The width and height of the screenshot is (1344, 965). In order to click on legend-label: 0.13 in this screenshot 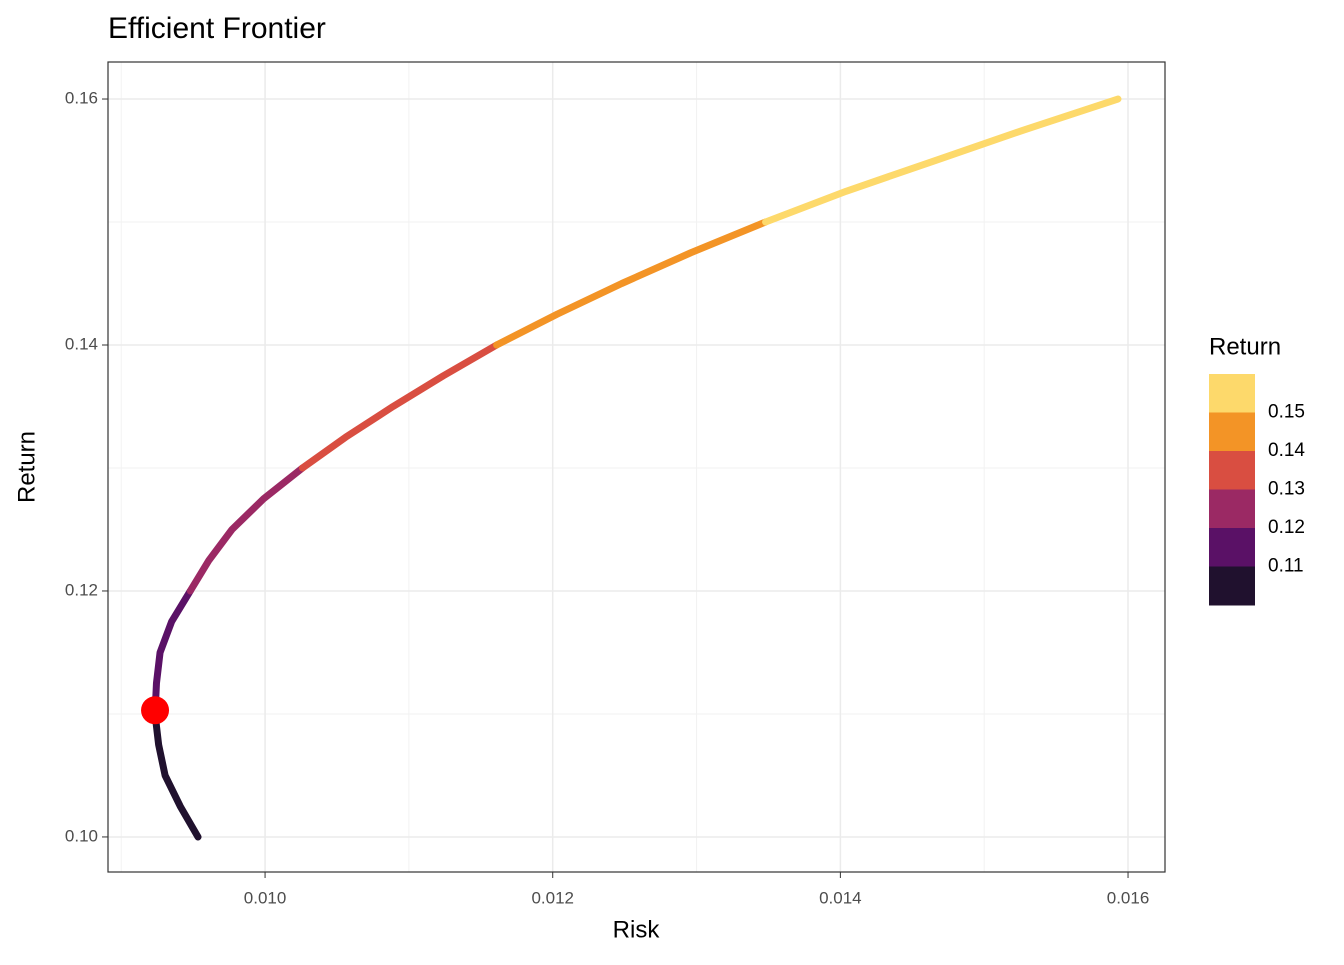, I will do `click(1286, 489)`.